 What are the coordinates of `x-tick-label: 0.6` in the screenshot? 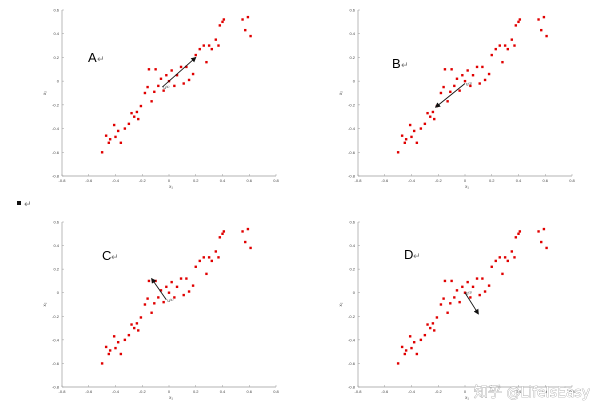 It's located at (249, 391).